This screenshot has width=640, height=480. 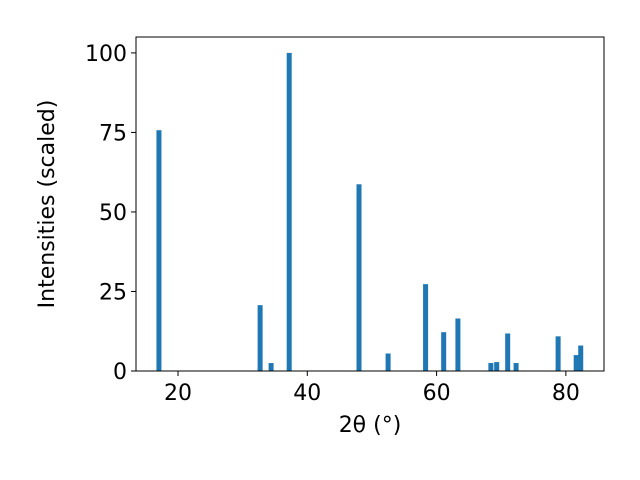 What do you see at coordinates (113, 292) in the screenshot?
I see `y-tick-label: 25` at bounding box center [113, 292].